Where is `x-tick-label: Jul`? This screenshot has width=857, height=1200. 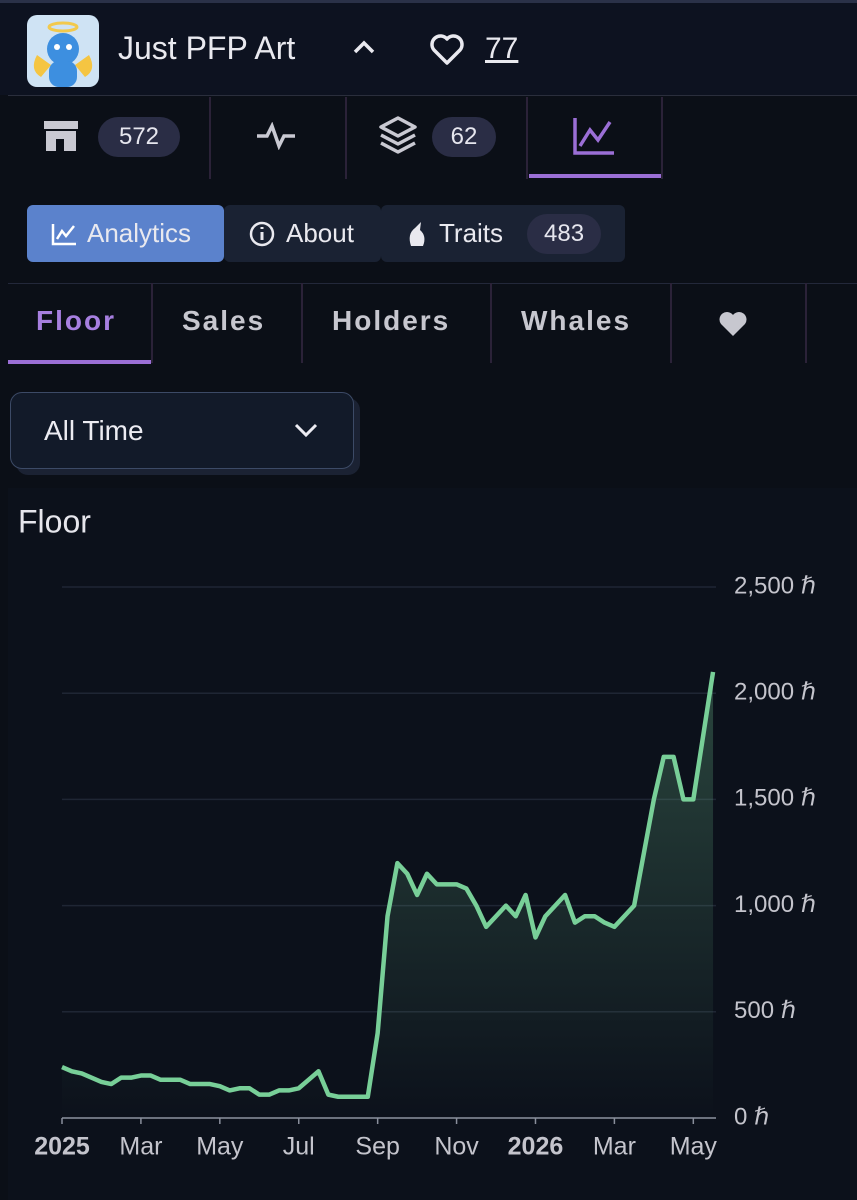 x-tick-label: Jul is located at coordinates (299, 1147).